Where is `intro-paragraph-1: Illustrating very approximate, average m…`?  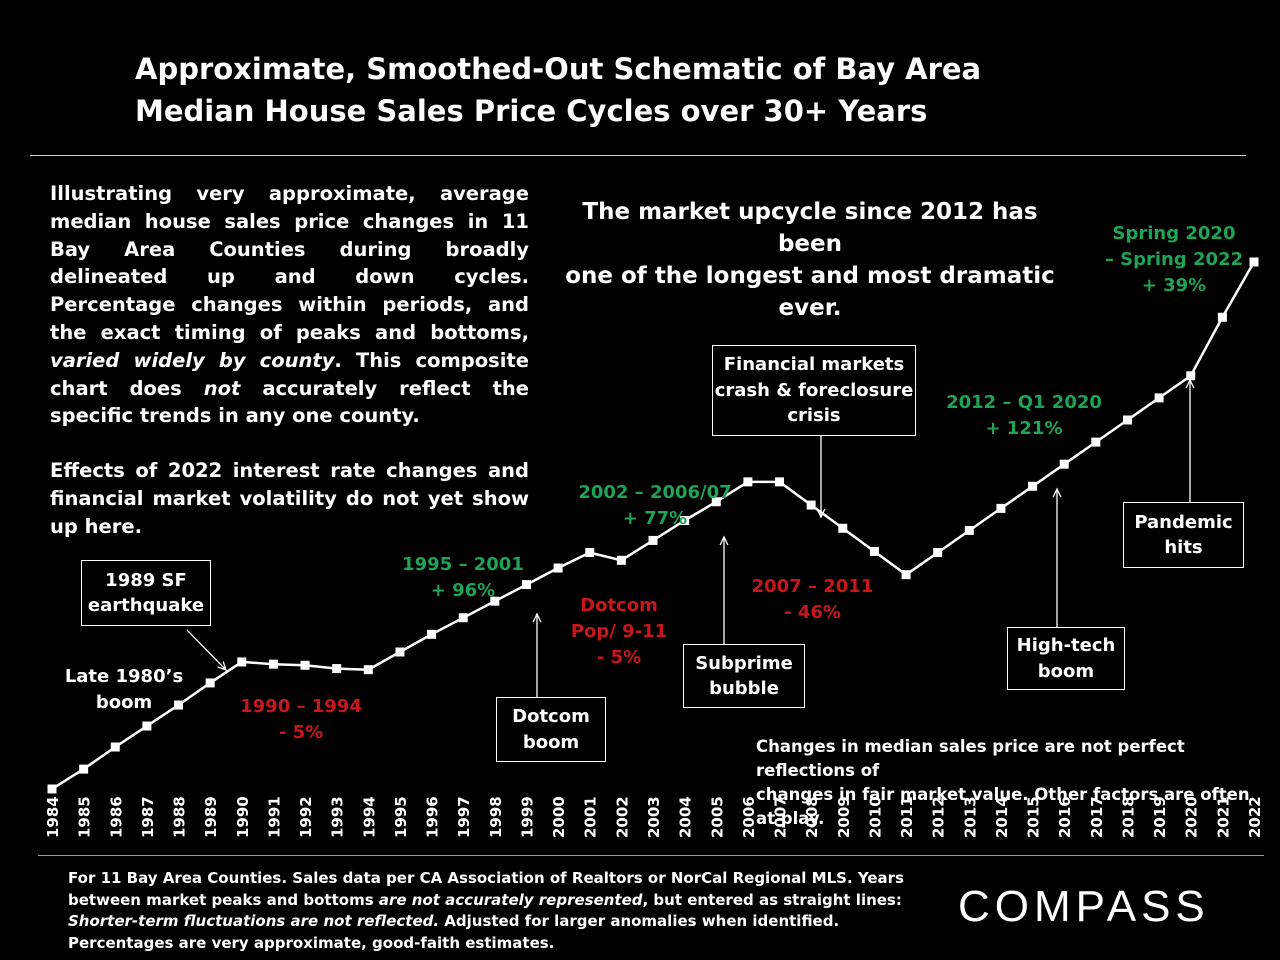 intro-paragraph-1: Illustrating very approximate, average m… is located at coordinates (289, 305).